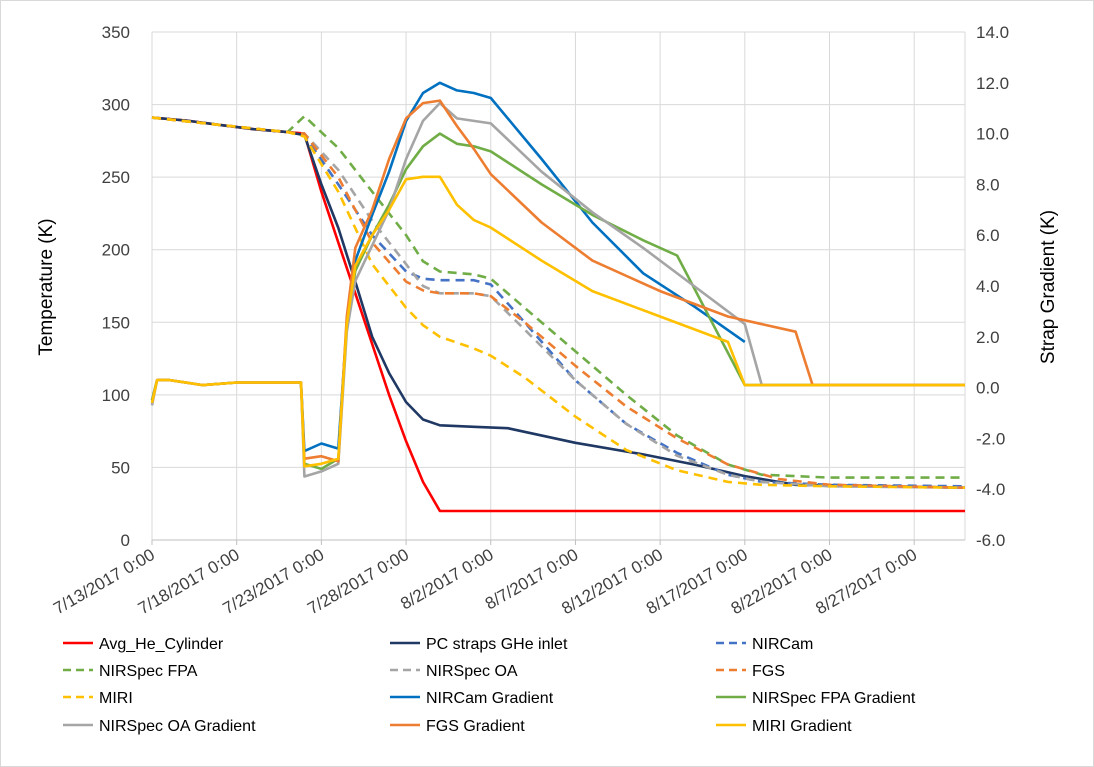 The image size is (1094, 767). What do you see at coordinates (490, 698) in the screenshot?
I see `legend-label: NIRCam Gradient` at bounding box center [490, 698].